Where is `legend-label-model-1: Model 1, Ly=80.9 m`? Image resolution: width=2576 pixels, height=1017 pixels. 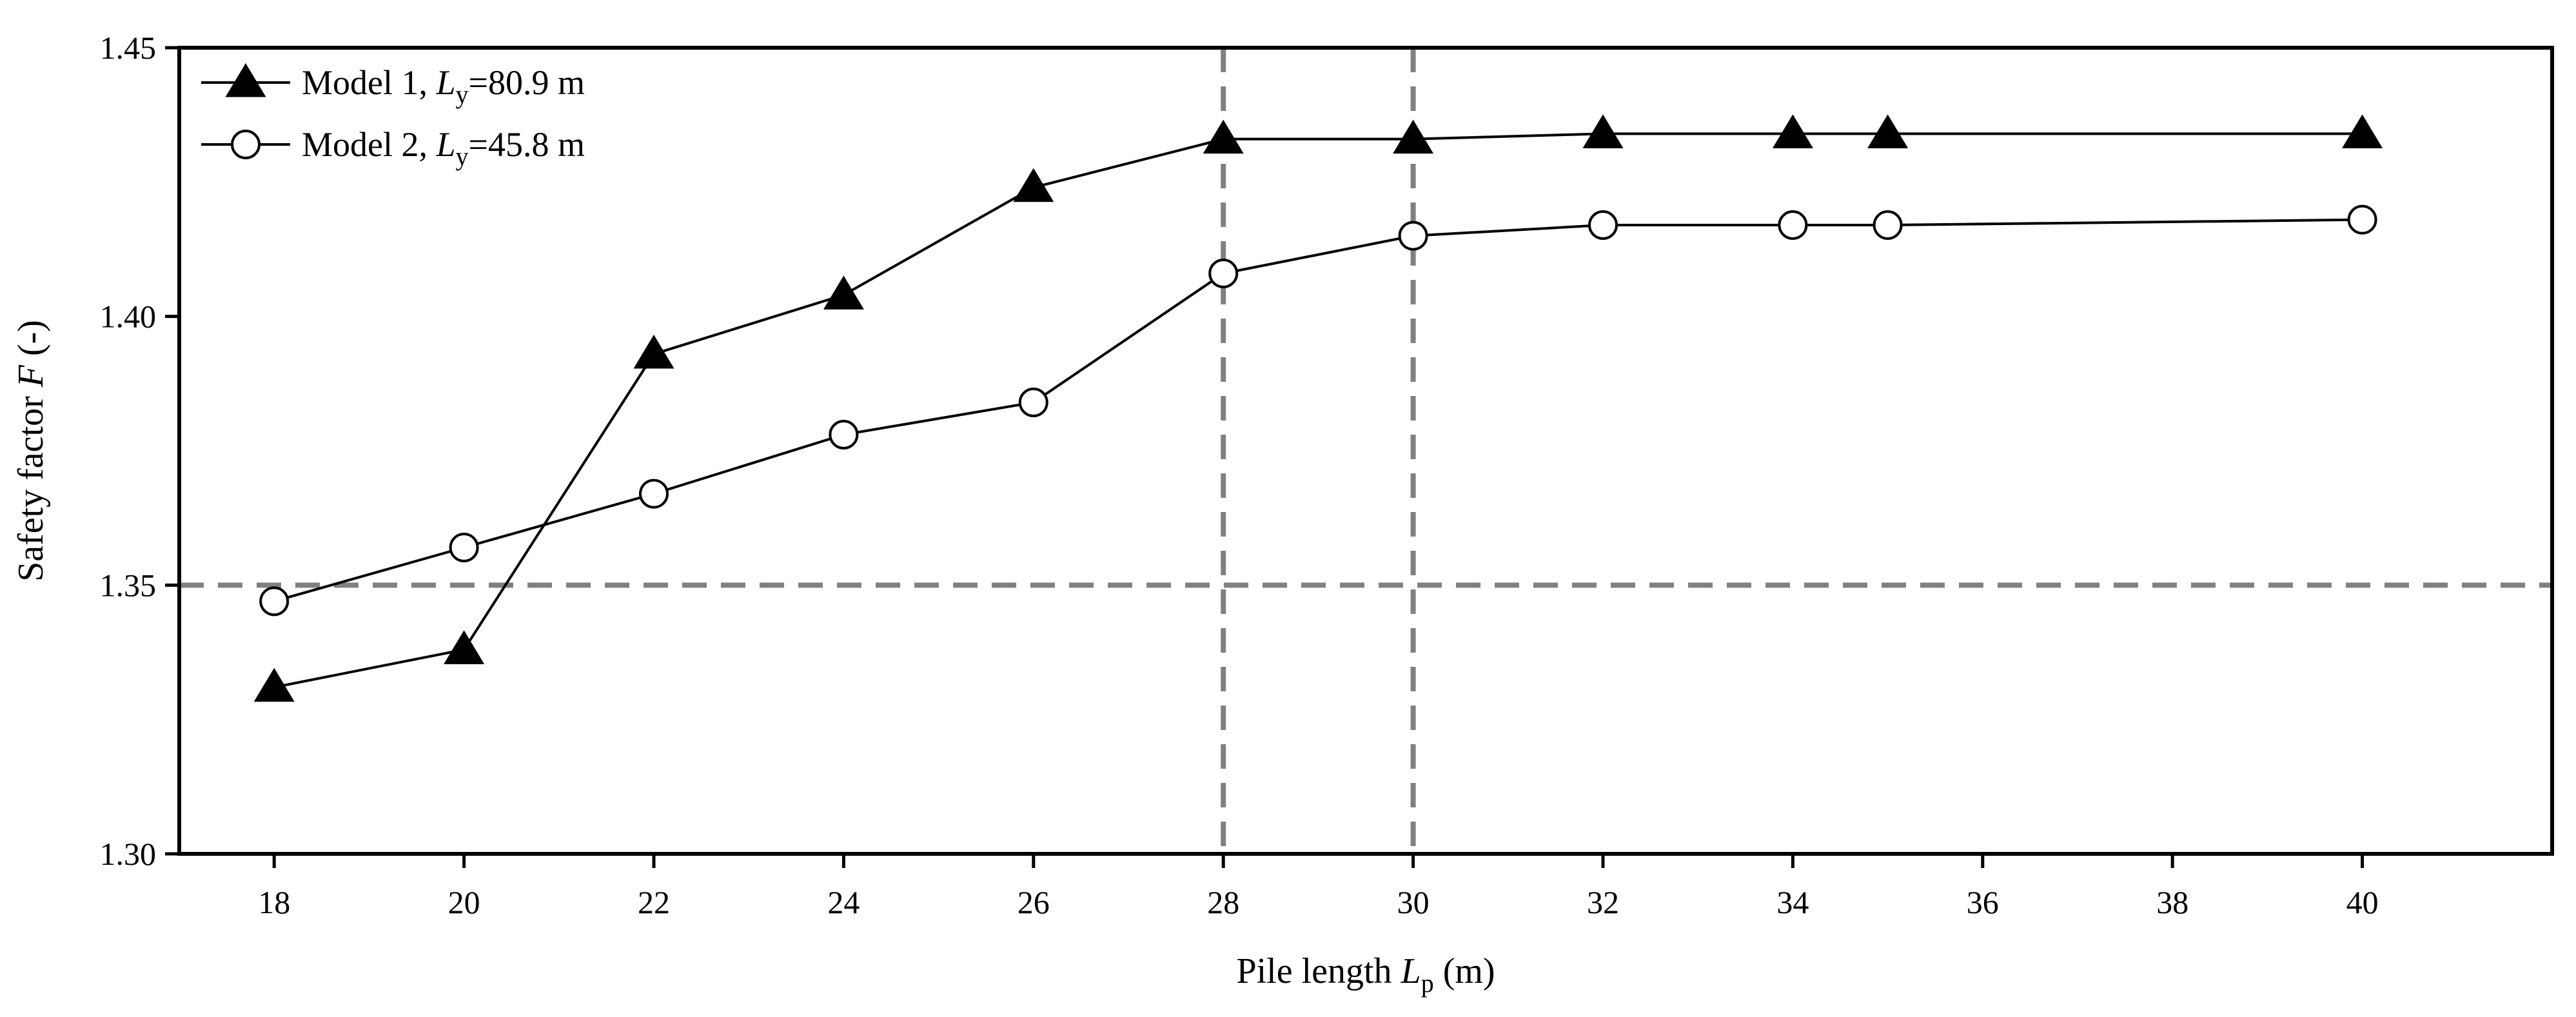
legend-label-model-1: Model 1, Ly=80.9 m is located at coordinates (443, 86).